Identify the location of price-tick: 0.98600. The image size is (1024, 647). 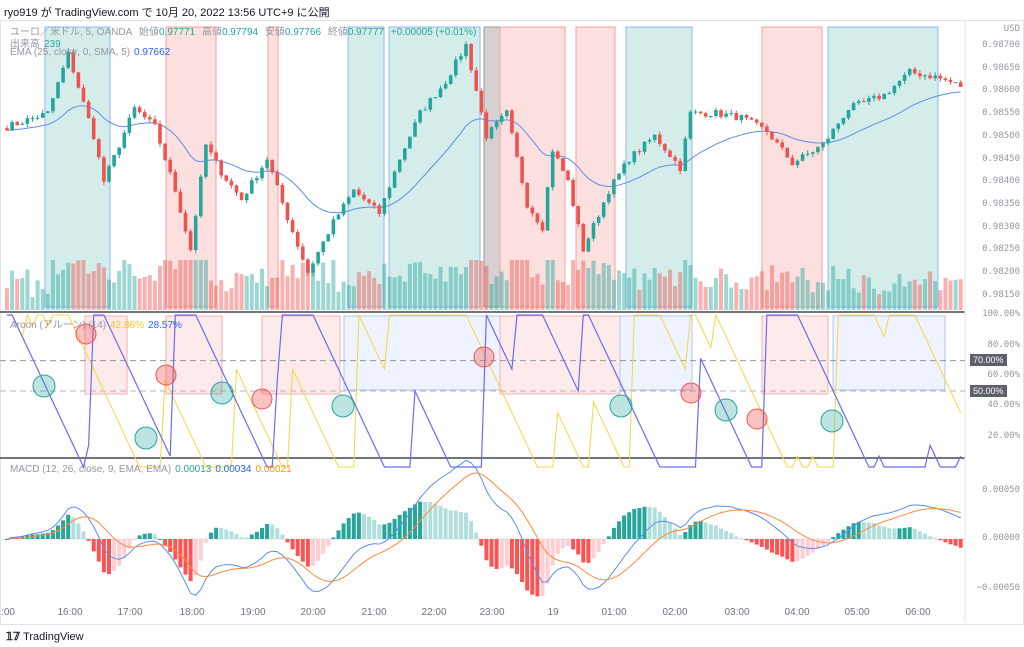
(1001, 90).